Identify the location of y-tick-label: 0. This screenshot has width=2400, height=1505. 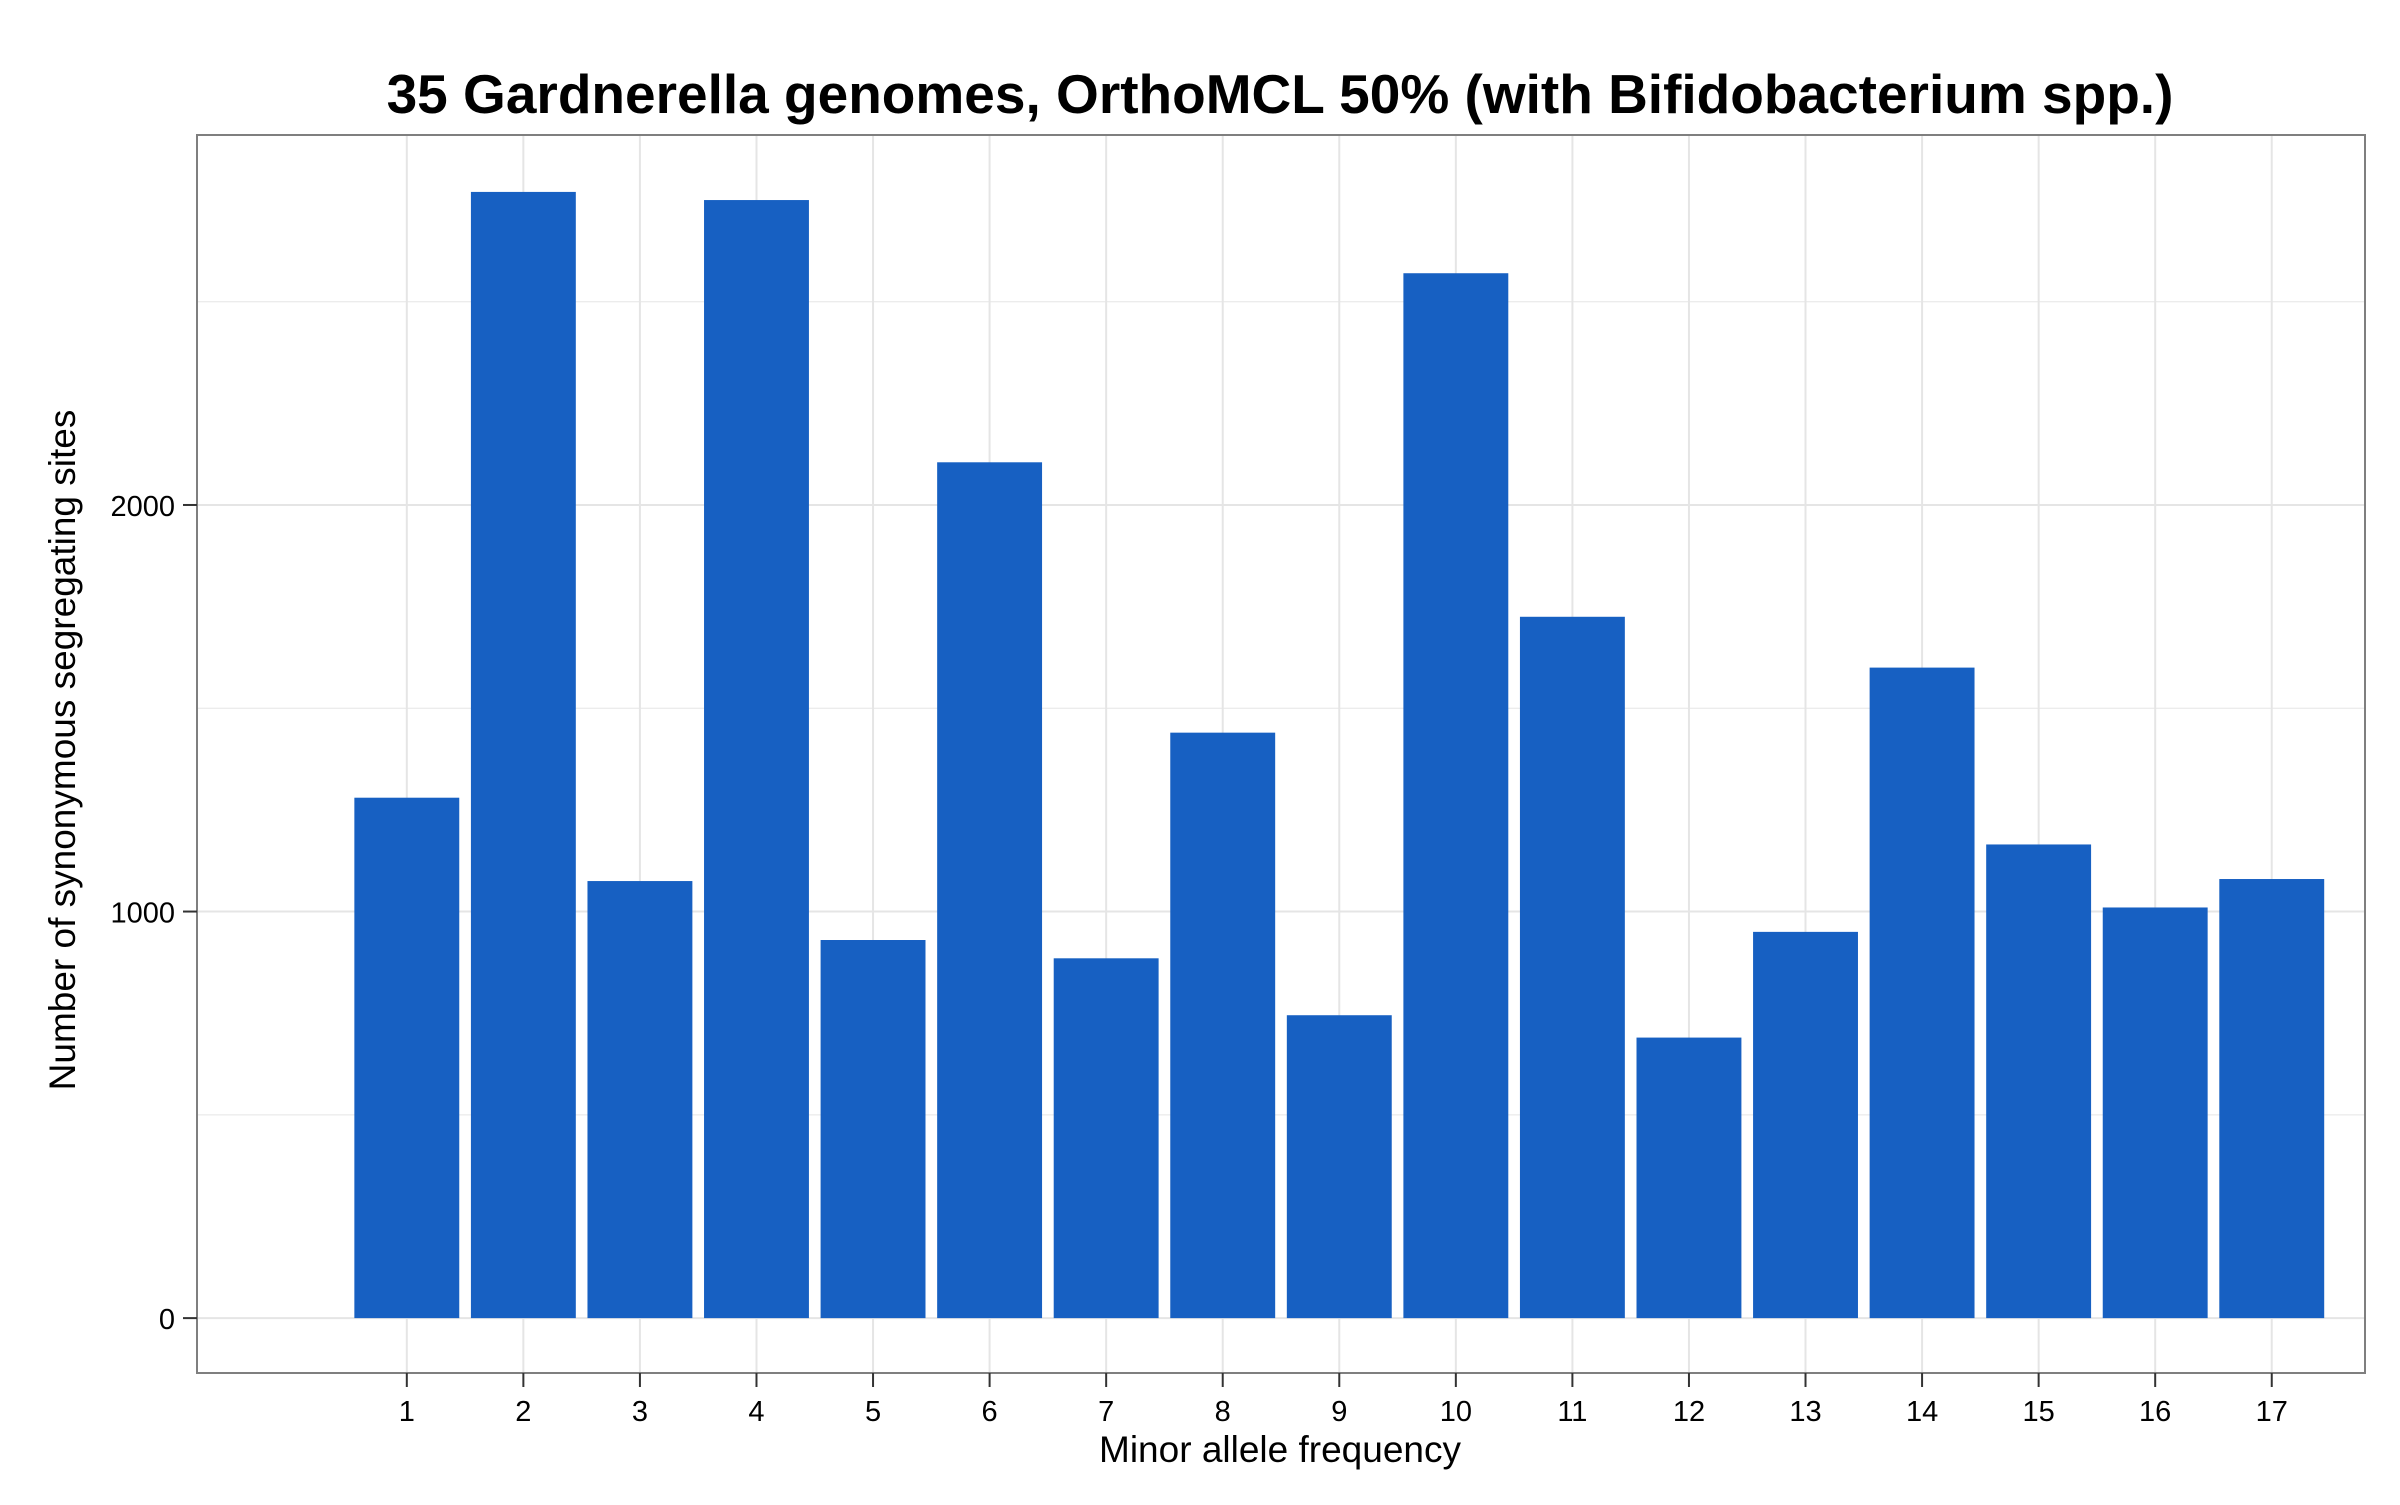
(167, 1320).